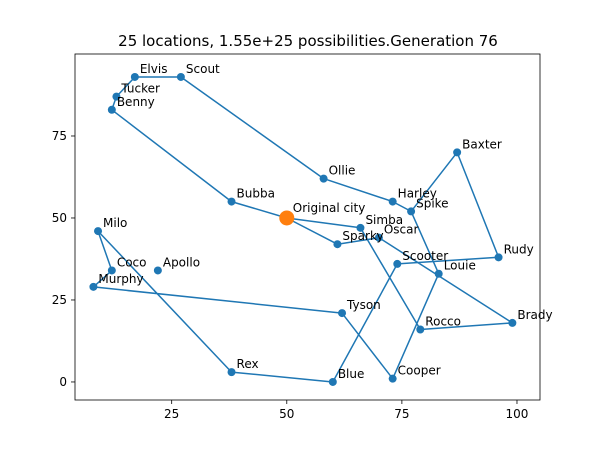 Image resolution: width=600 pixels, height=450 pixels. What do you see at coordinates (111, 109) in the screenshot?
I see `city-point-benny` at bounding box center [111, 109].